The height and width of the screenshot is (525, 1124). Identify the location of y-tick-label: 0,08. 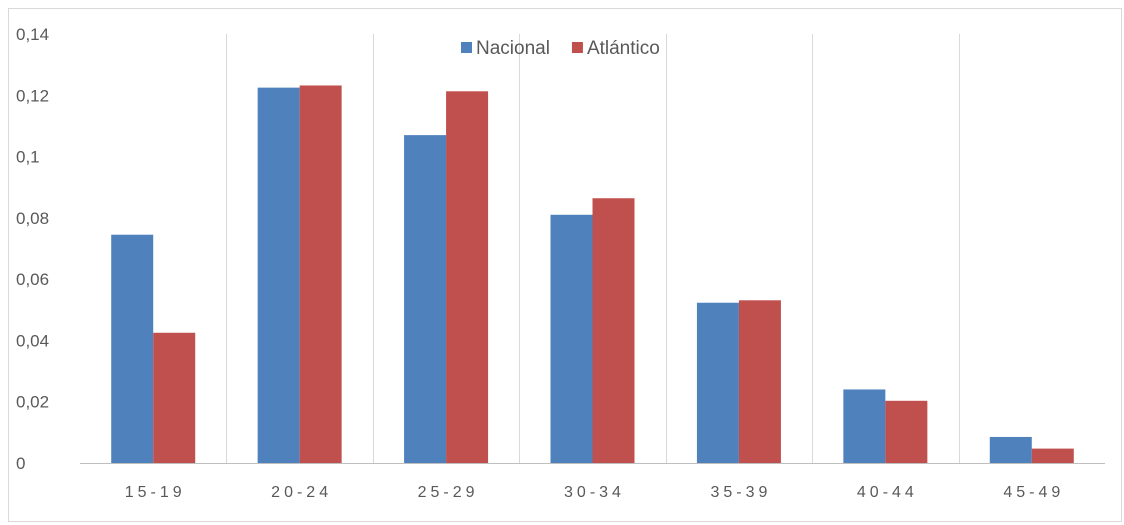
(32, 218).